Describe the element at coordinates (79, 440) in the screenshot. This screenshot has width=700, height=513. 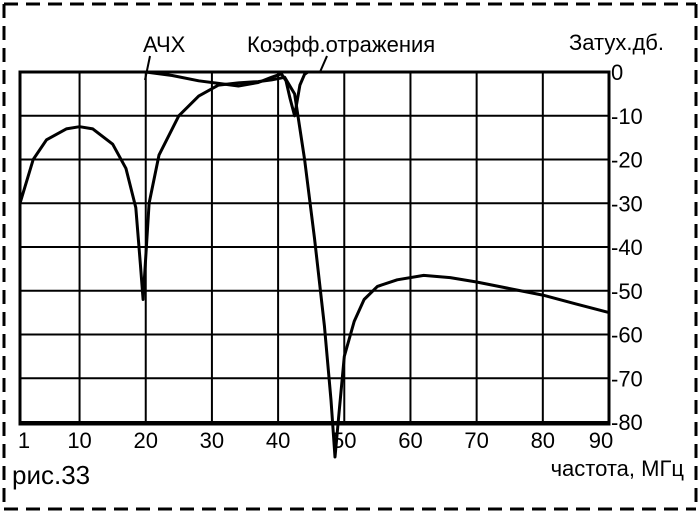
I see `x-tick-label: 10` at that location.